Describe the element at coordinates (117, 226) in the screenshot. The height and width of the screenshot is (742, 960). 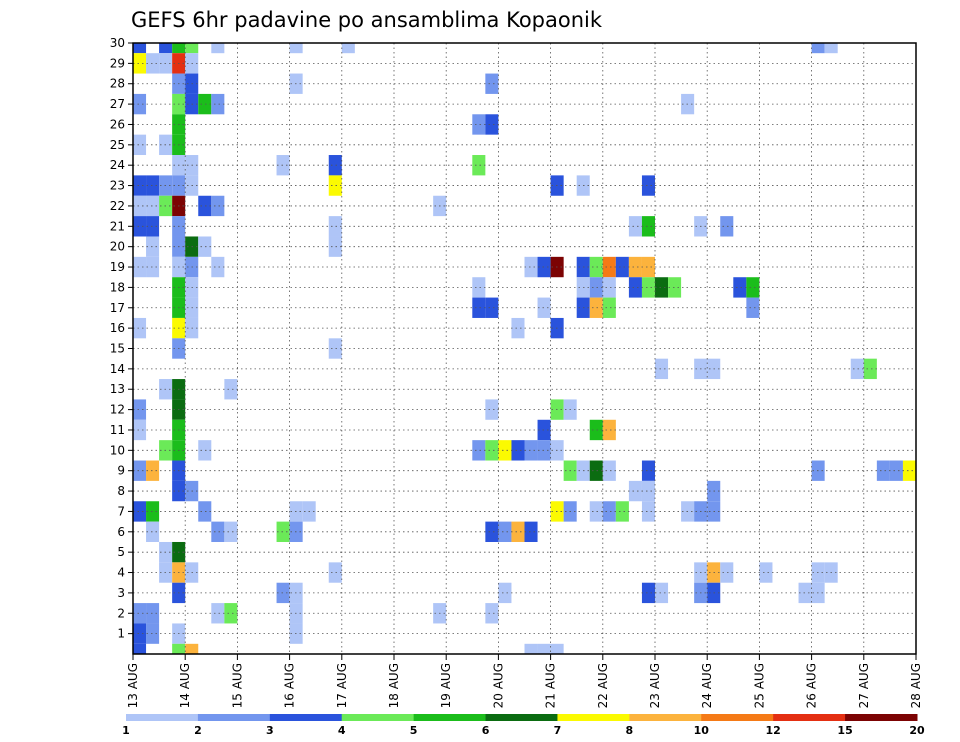
I see `y-tick-label: 21` at that location.